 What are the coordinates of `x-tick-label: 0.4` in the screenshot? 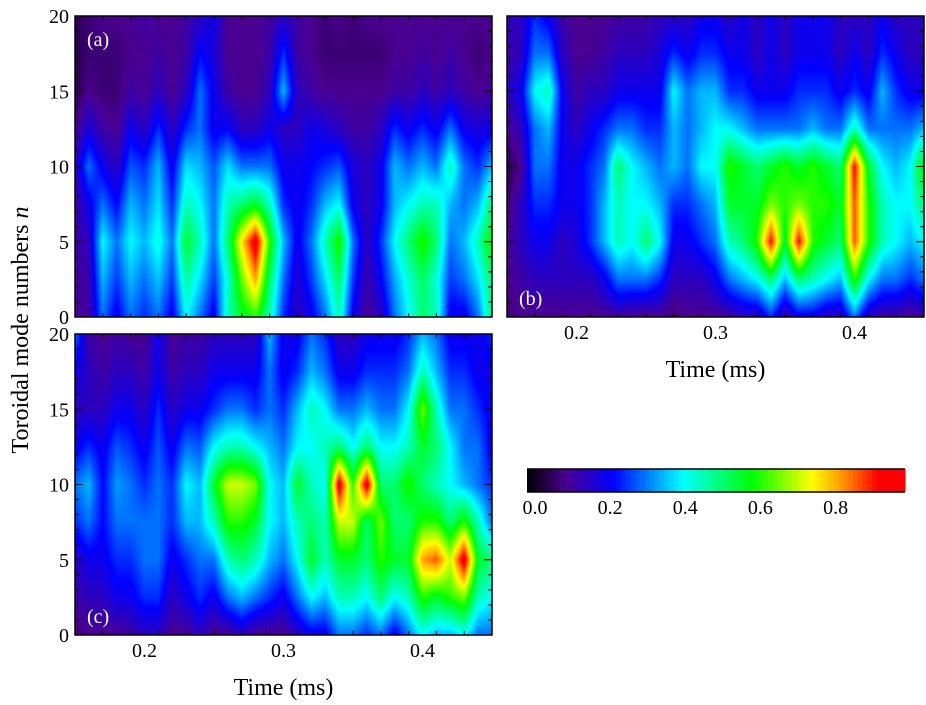 It's located at (422, 651).